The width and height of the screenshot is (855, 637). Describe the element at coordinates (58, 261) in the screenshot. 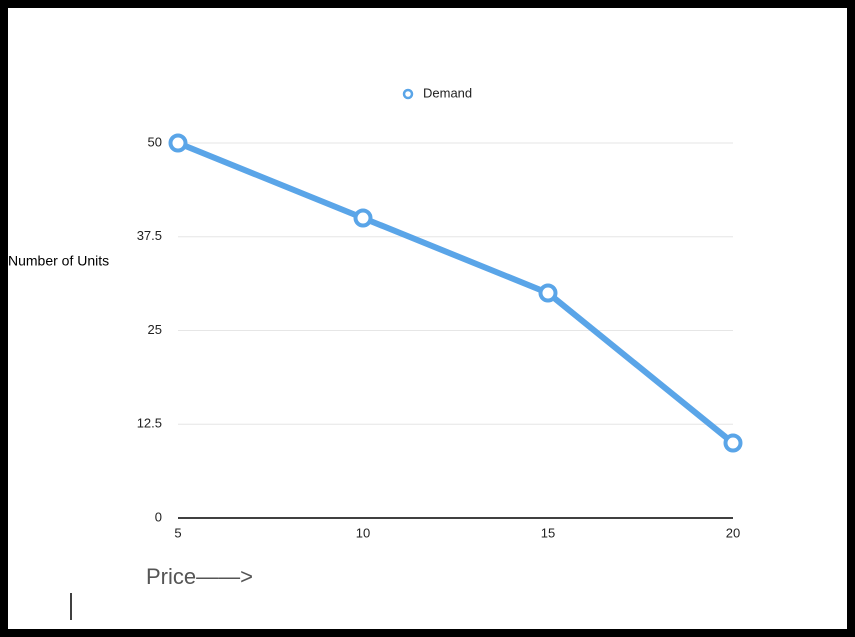

I see `y-axis-label: Number of Units` at that location.